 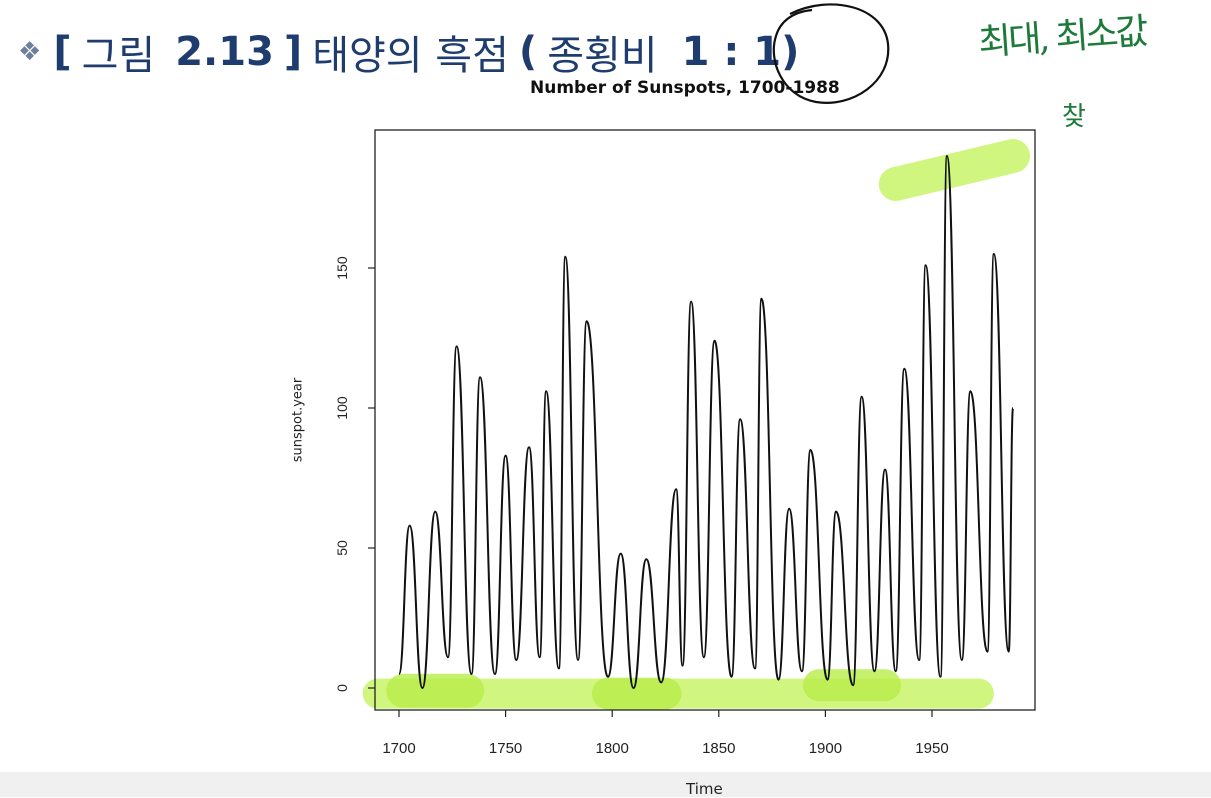 I want to click on x-tick-label: 1900, so click(x=825, y=748).